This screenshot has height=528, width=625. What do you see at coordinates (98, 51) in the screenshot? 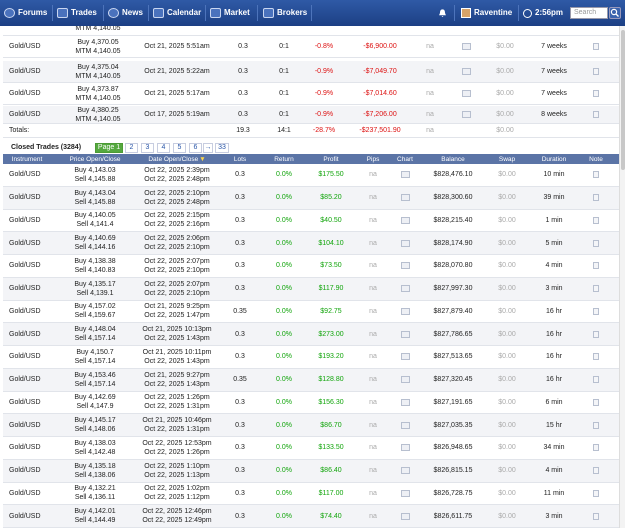
I see `price-mtm: MTM 4,140.05` at bounding box center [98, 51].